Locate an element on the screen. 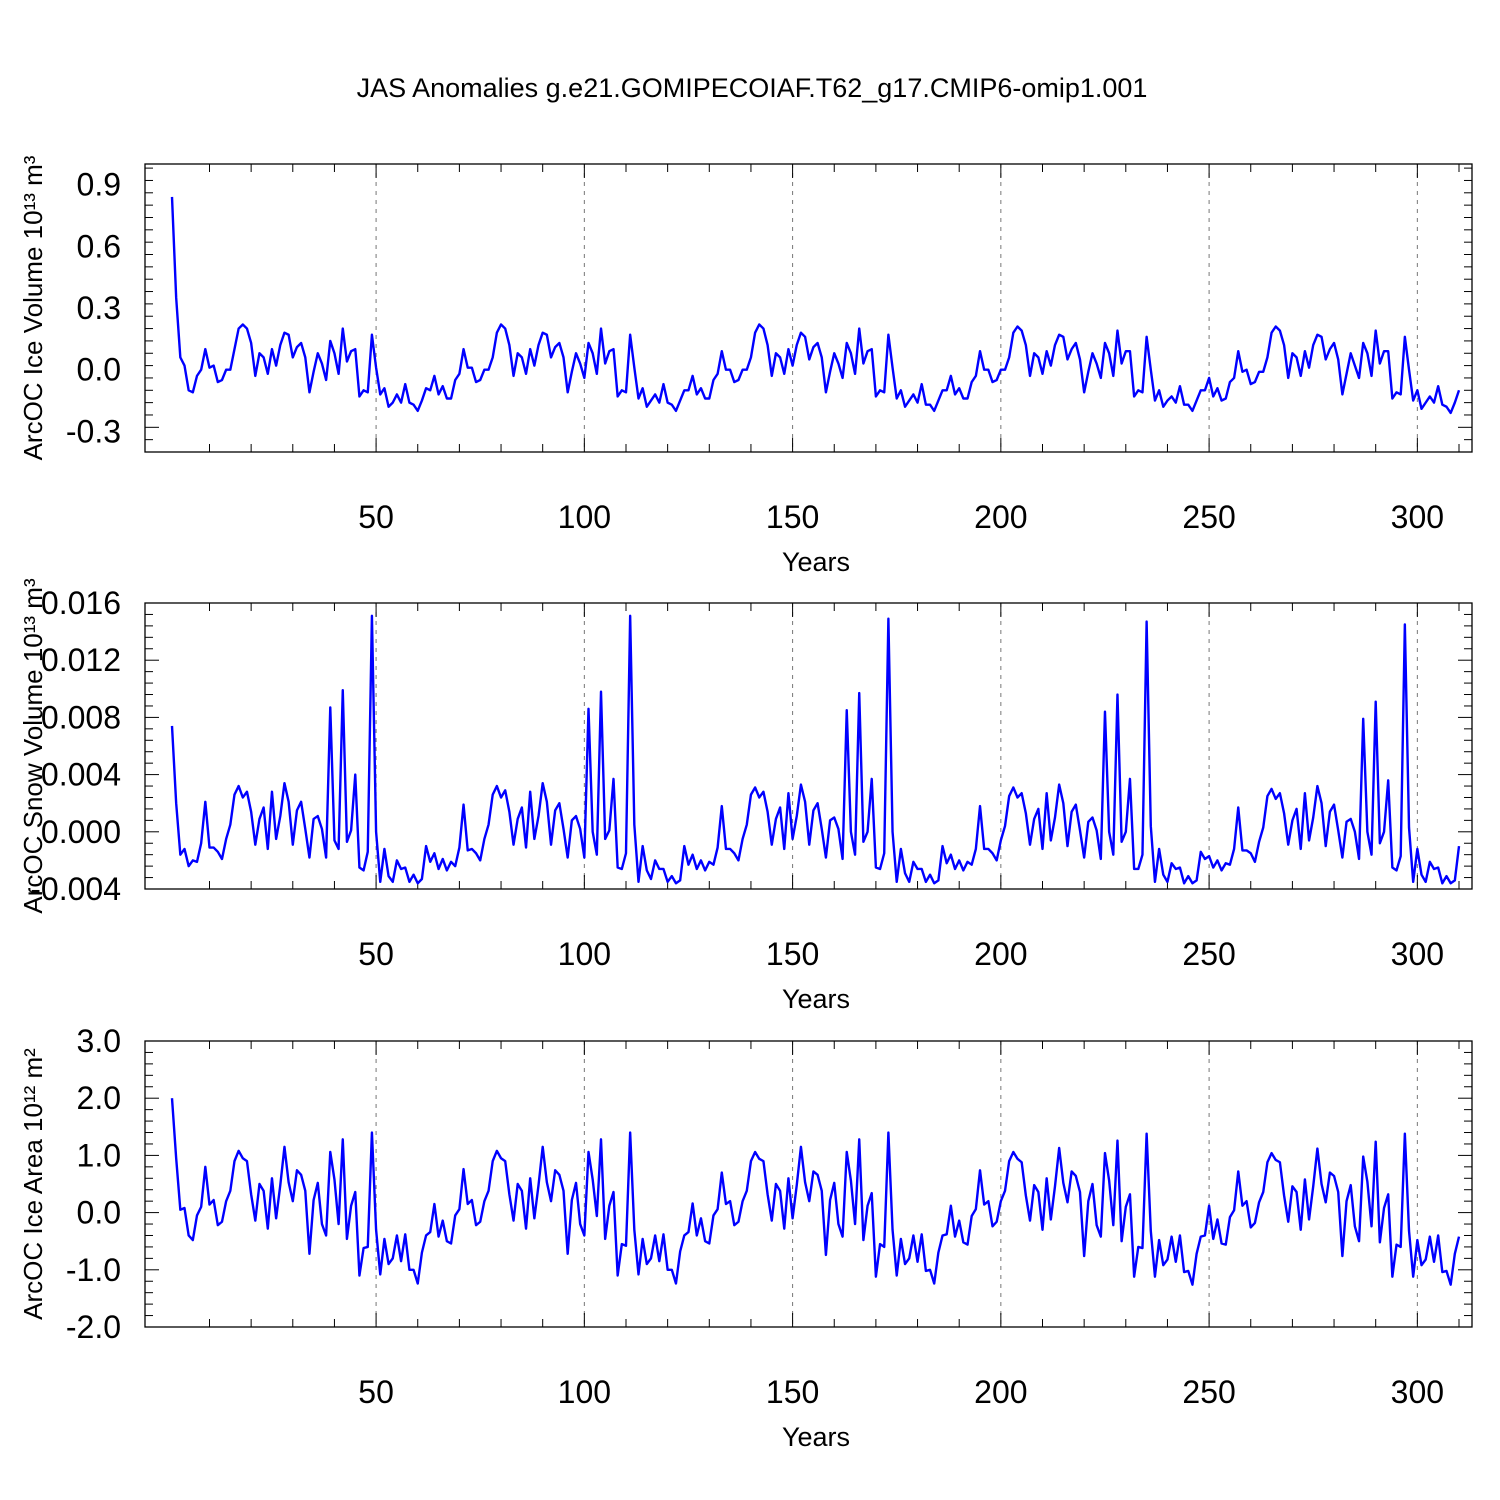  y-tick-label: 2.0 is located at coordinates (99, 1098).